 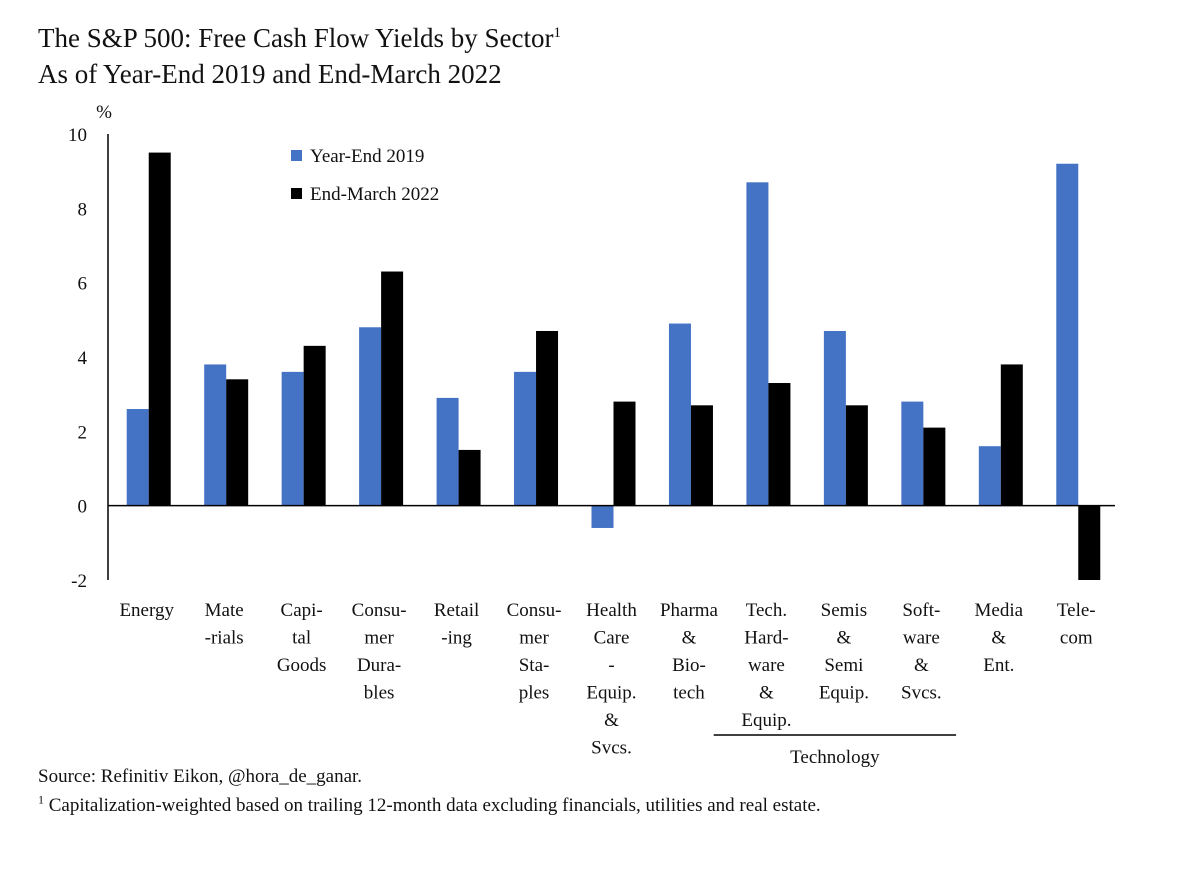 What do you see at coordinates (843, 665) in the screenshot?
I see `category-label: Semi` at bounding box center [843, 665].